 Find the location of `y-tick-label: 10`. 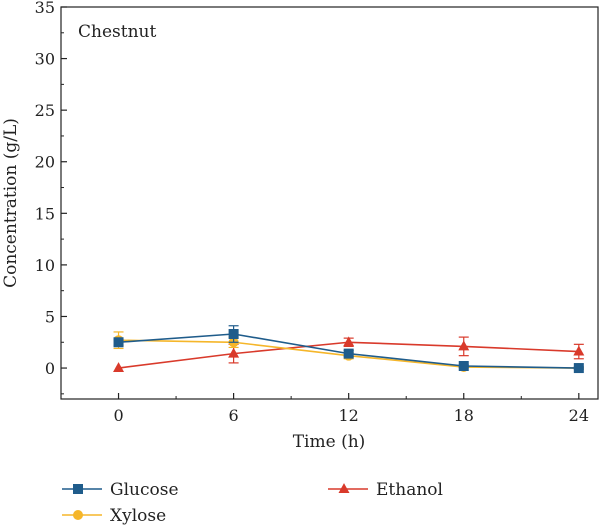

y-tick-label: 10 is located at coordinates (45, 265).